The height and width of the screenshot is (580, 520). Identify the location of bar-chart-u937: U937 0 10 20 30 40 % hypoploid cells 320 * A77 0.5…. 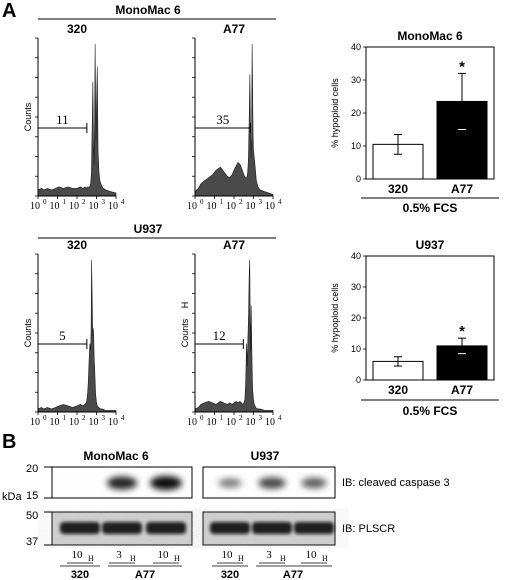
(414, 328).